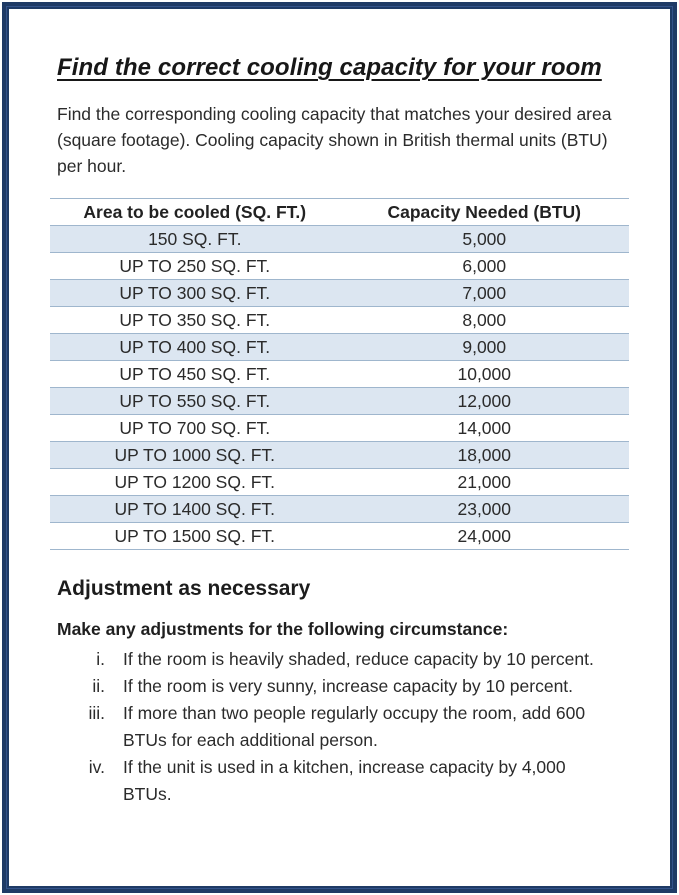 The height and width of the screenshot is (895, 679). Describe the element at coordinates (195, 482) in the screenshot. I see `area-cell: UP TO 1200 SQ. FT.` at that location.